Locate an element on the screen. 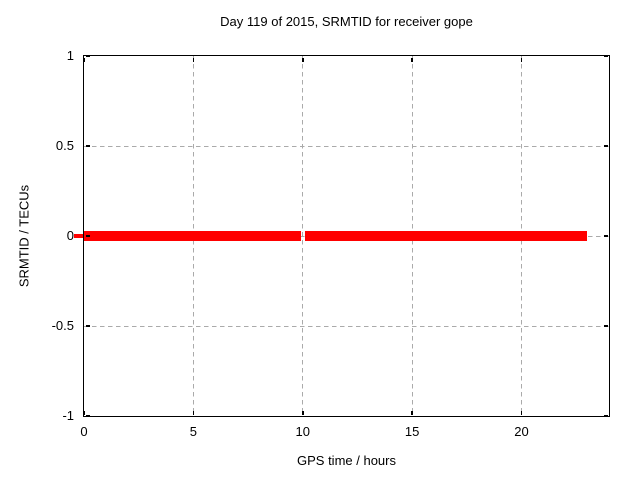 The width and height of the screenshot is (640, 480). x-tick-label-0: 0 is located at coordinates (84, 431).